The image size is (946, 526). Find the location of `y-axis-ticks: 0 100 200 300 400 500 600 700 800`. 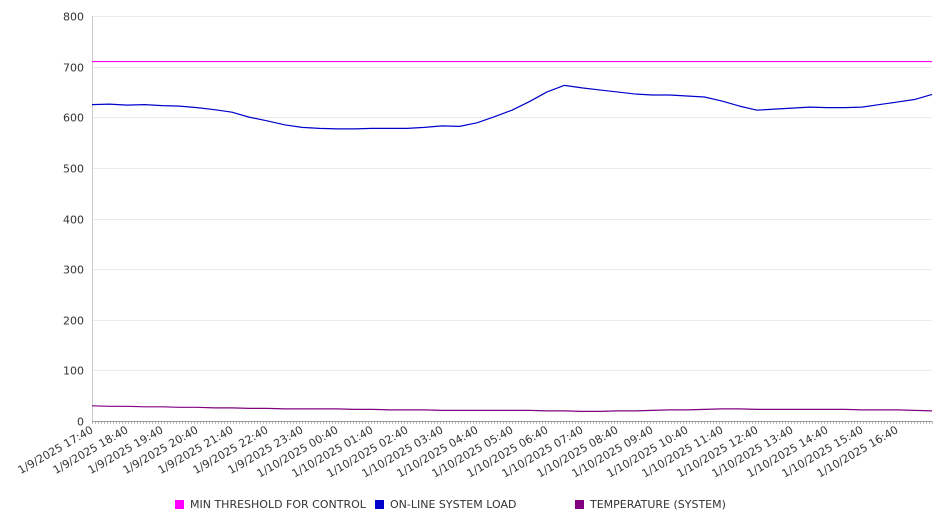

y-axis-ticks: 0 100 200 300 400 500 600 700 800 is located at coordinates (73, 220).